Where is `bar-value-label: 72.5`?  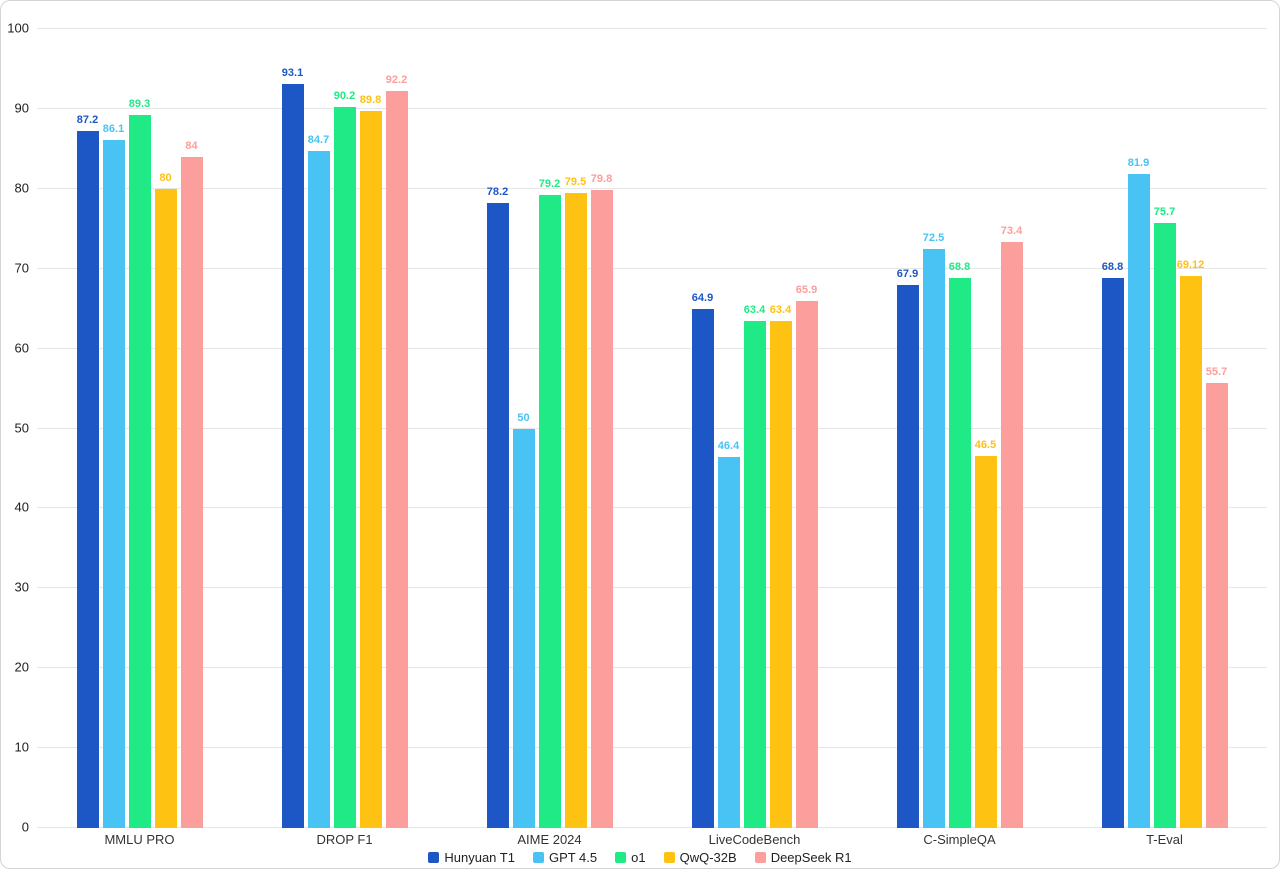
bar-value-label: 72.5 is located at coordinates (933, 237).